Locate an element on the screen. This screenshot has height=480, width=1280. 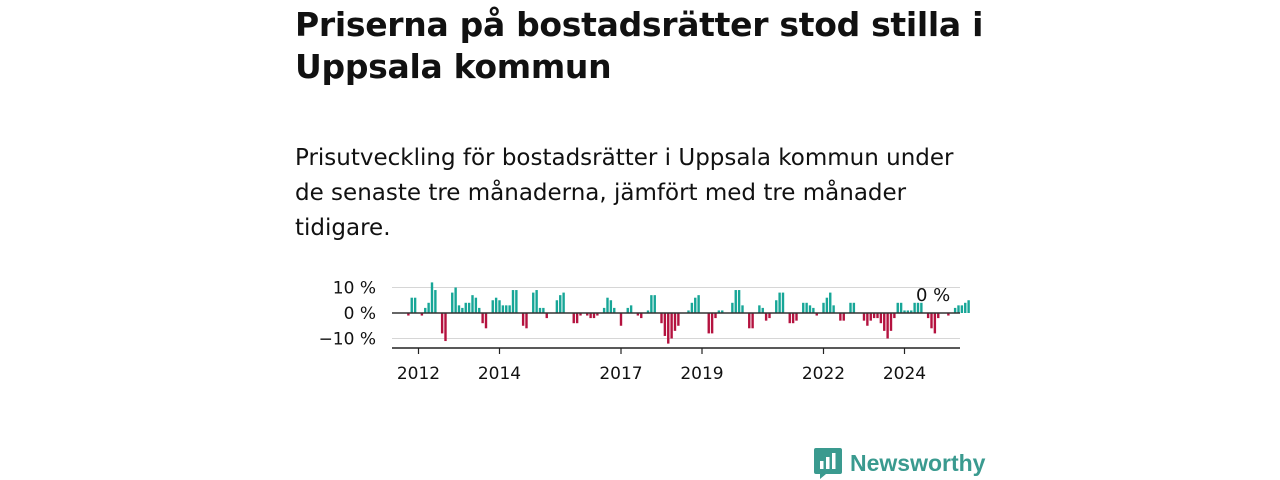
x-tick-label: 2022 is located at coordinates (823, 374).